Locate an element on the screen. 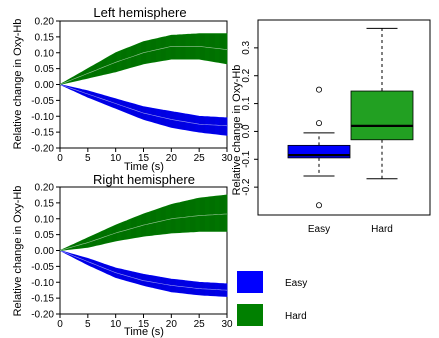 The width and height of the screenshot is (439, 338). left-ytick-label: -0.15 is located at coordinates (42, 133).